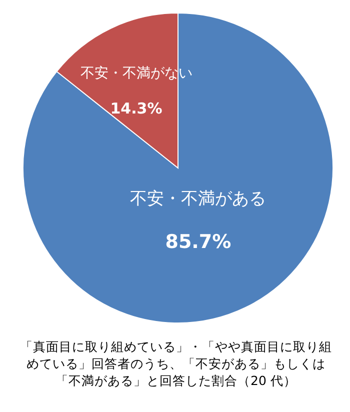  Describe the element at coordinates (198, 241) in the screenshot. I see `data-label: 85.7%` at that location.